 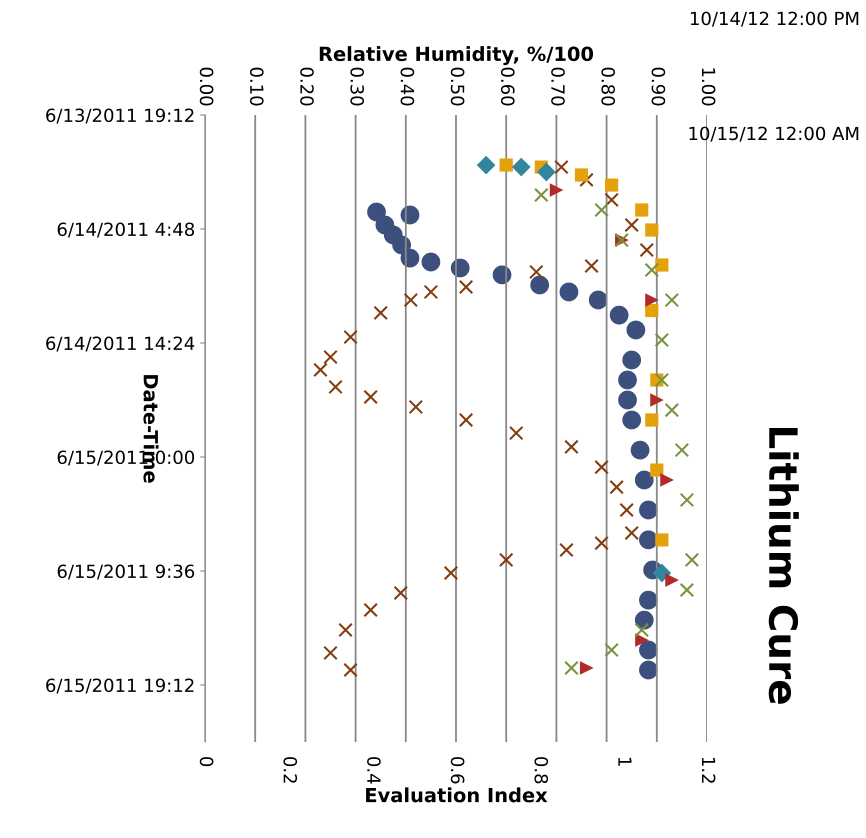 I want to click on x2-axis-title: Relative Humidity, %/100, so click(x=457, y=56).